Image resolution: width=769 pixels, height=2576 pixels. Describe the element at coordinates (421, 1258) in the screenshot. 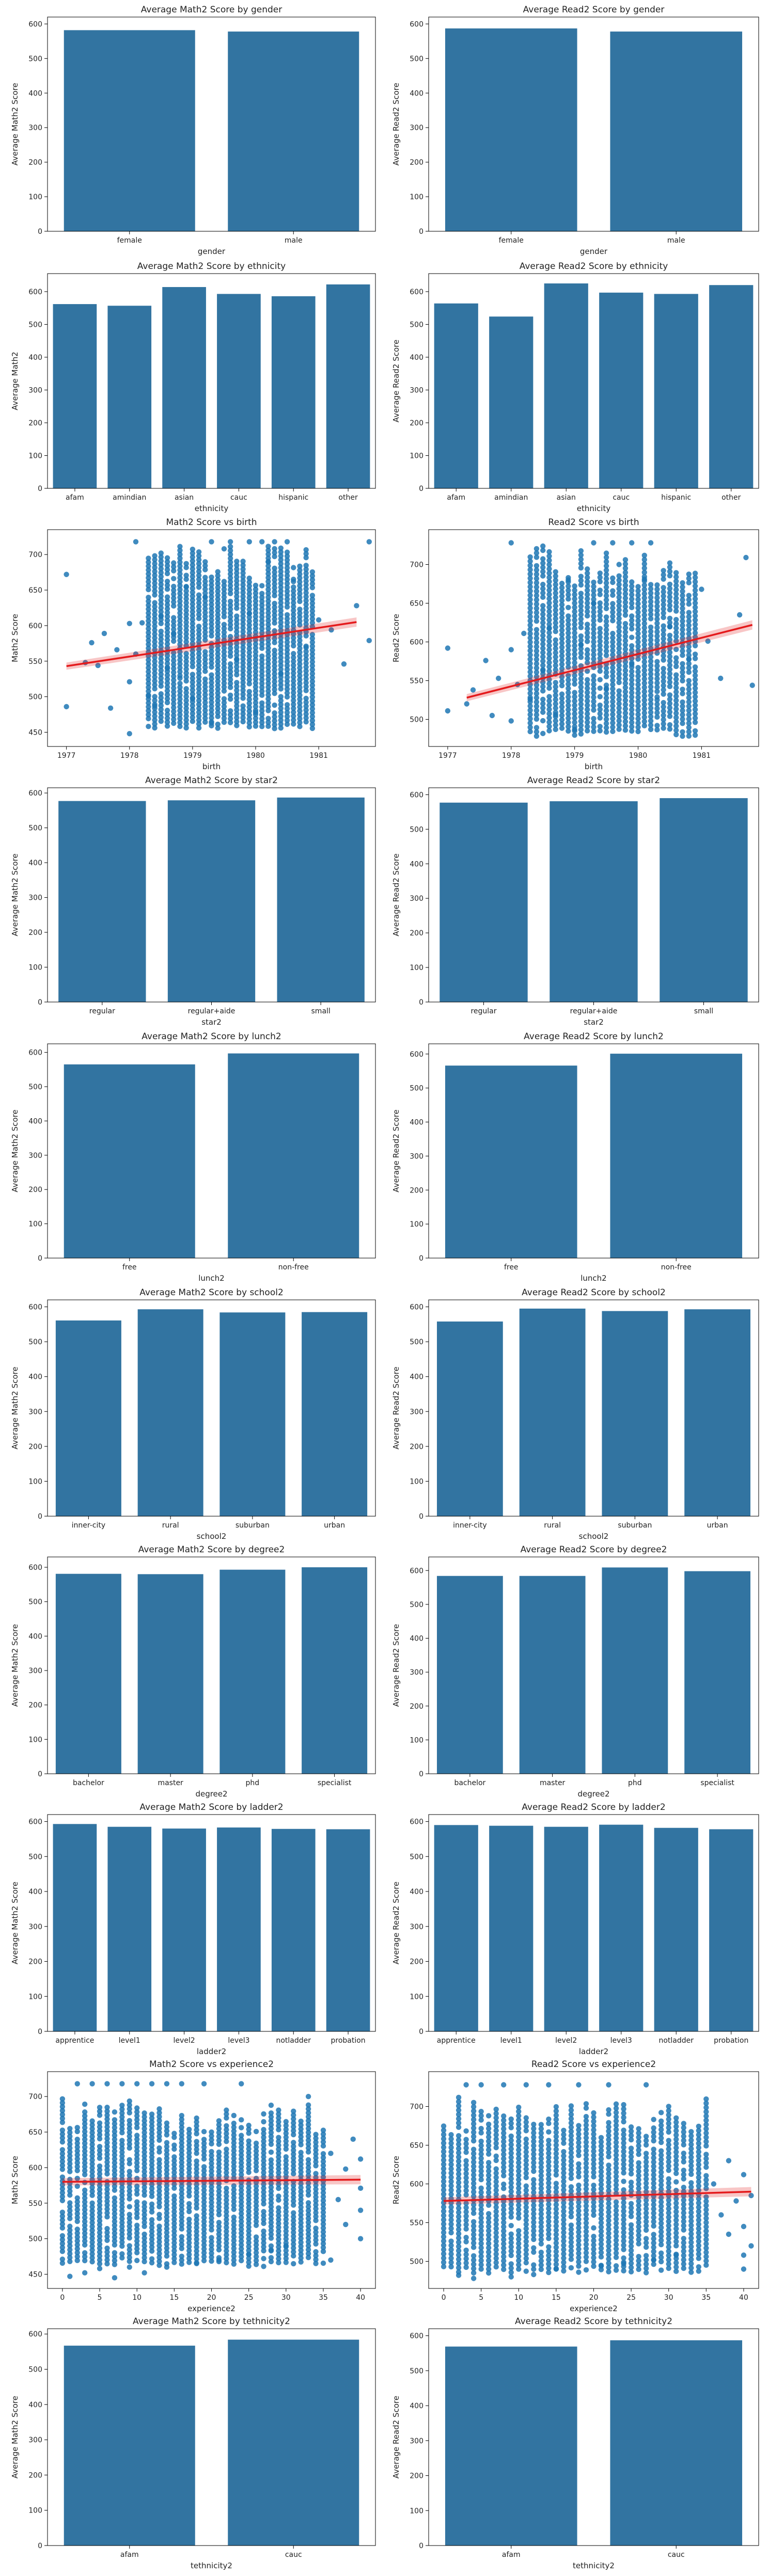

I see `y-tick-label: 0` at that location.